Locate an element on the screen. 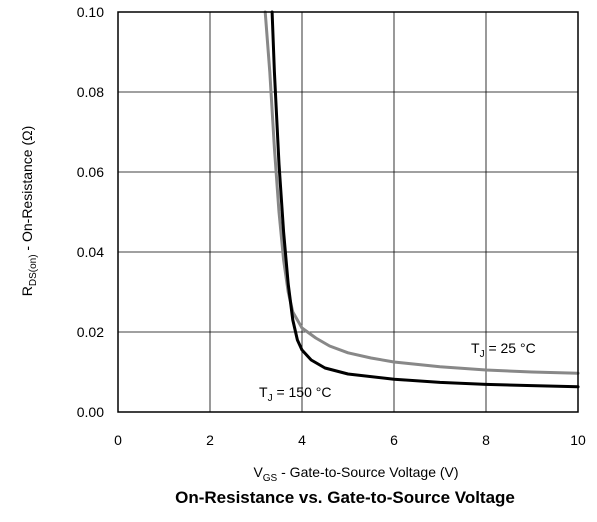 This screenshot has height=522, width=597. y-tick-label: 0.06 is located at coordinates (90, 172).